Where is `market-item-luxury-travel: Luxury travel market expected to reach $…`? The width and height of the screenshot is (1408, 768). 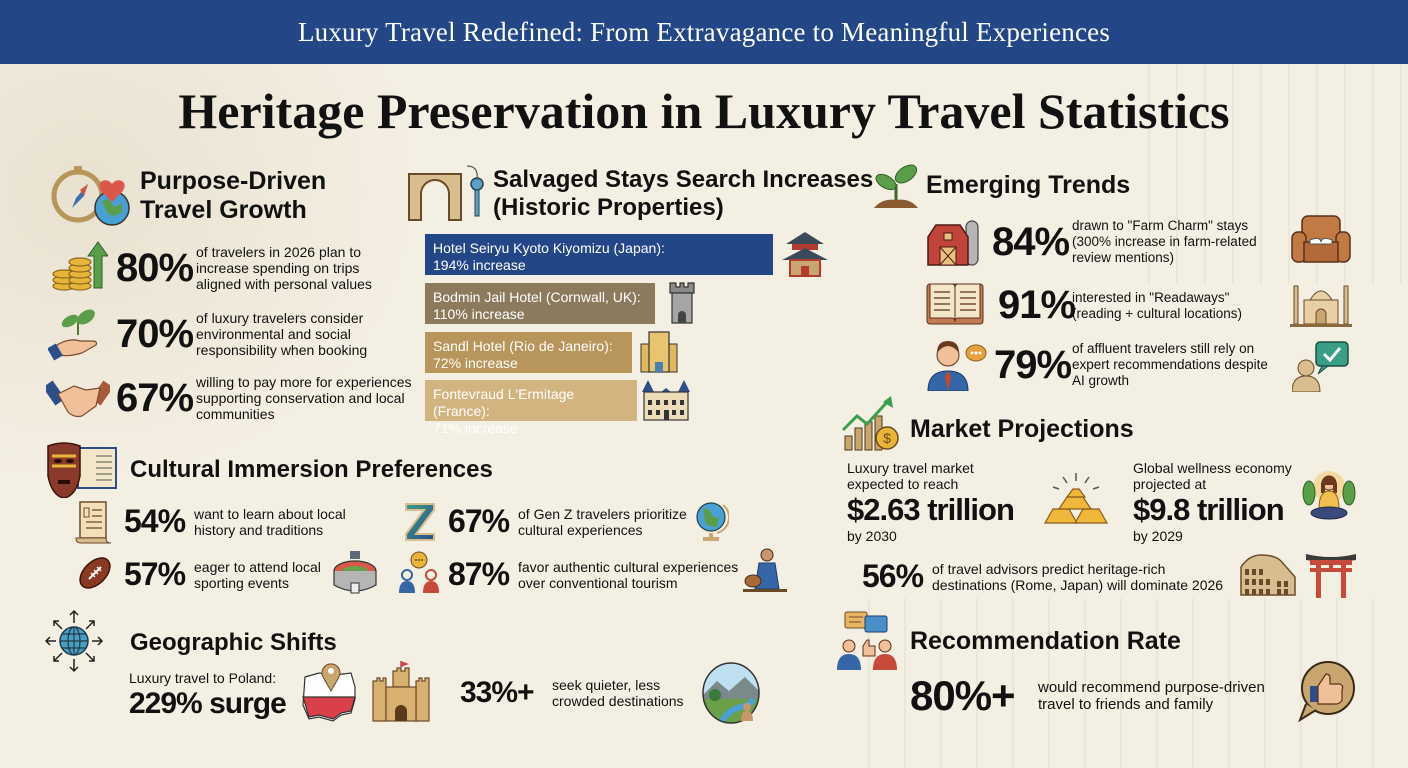
market-item-luxury-travel: Luxury travel market expected to reach $… is located at coordinates (947, 502).